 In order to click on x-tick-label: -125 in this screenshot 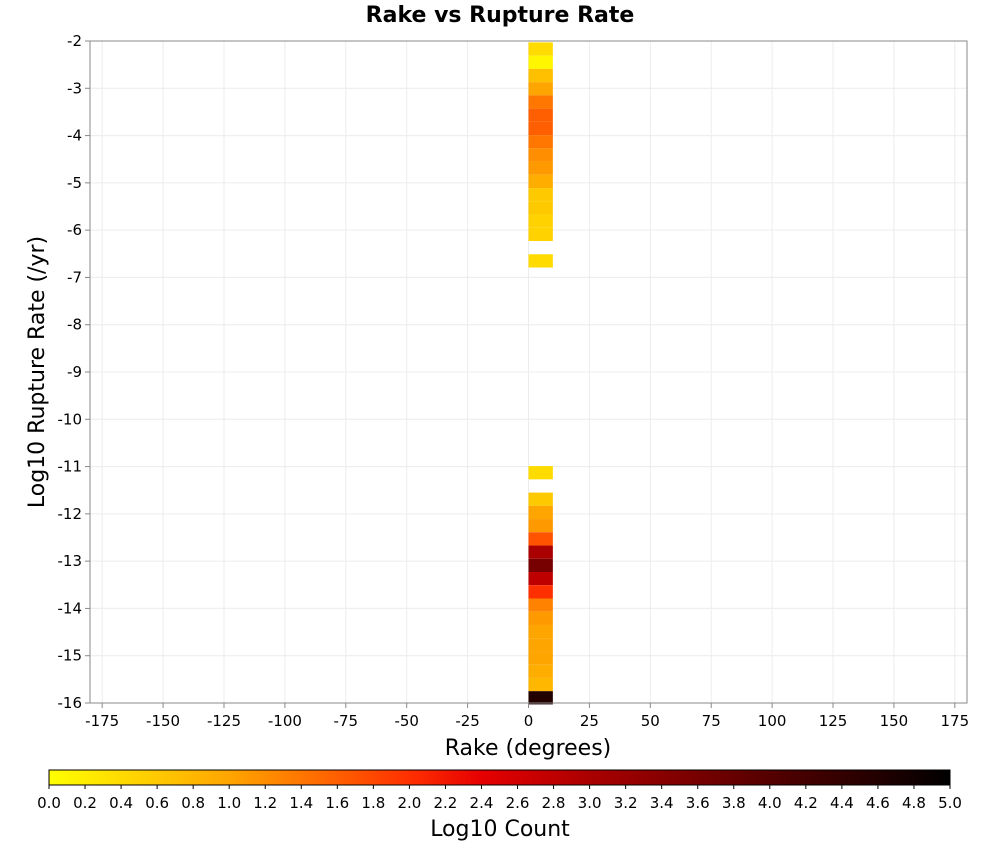, I will do `click(224, 721)`.